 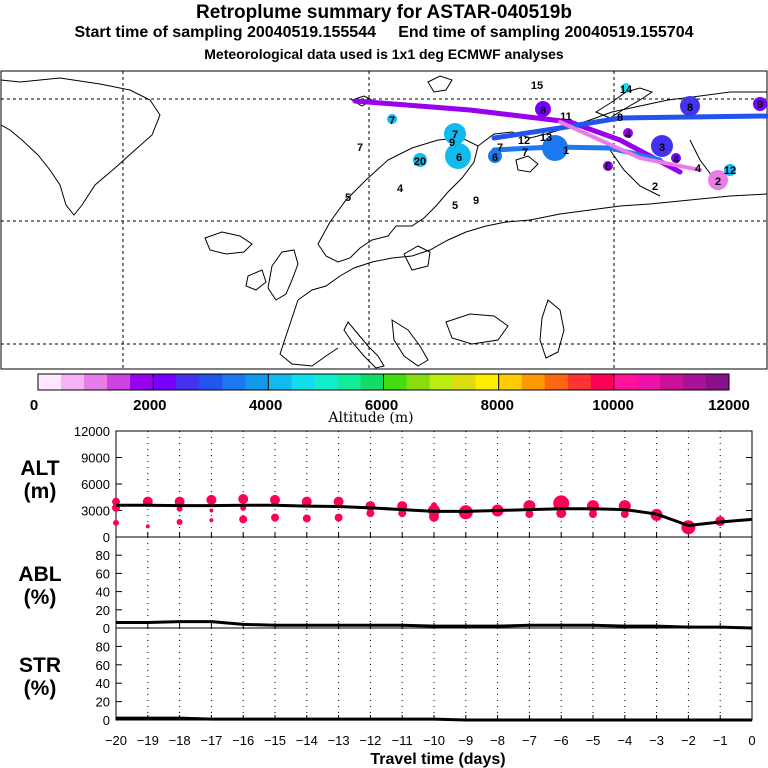 What do you see at coordinates (106, 537) in the screenshot?
I see `alt-y-tick-label: 0` at bounding box center [106, 537].